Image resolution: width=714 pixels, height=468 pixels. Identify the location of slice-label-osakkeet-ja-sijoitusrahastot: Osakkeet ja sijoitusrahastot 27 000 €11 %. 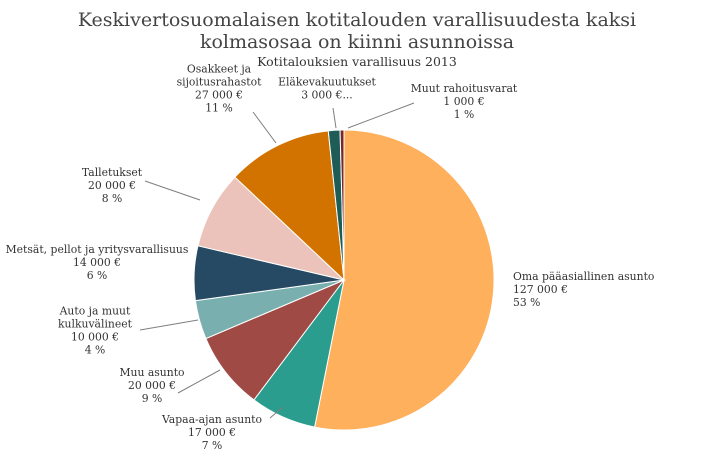
(219, 89).